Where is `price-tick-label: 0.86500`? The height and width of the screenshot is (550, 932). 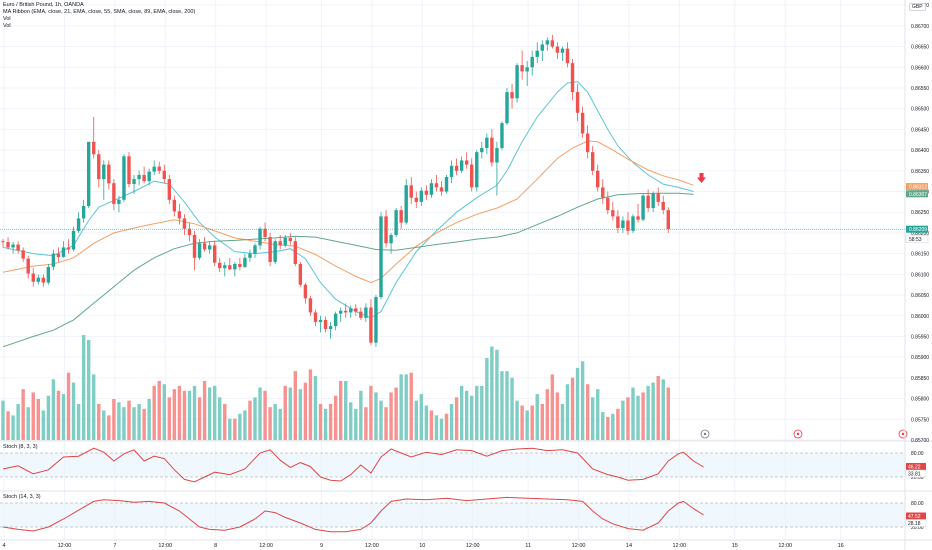
price-tick-label: 0.86500 is located at coordinates (920, 110).